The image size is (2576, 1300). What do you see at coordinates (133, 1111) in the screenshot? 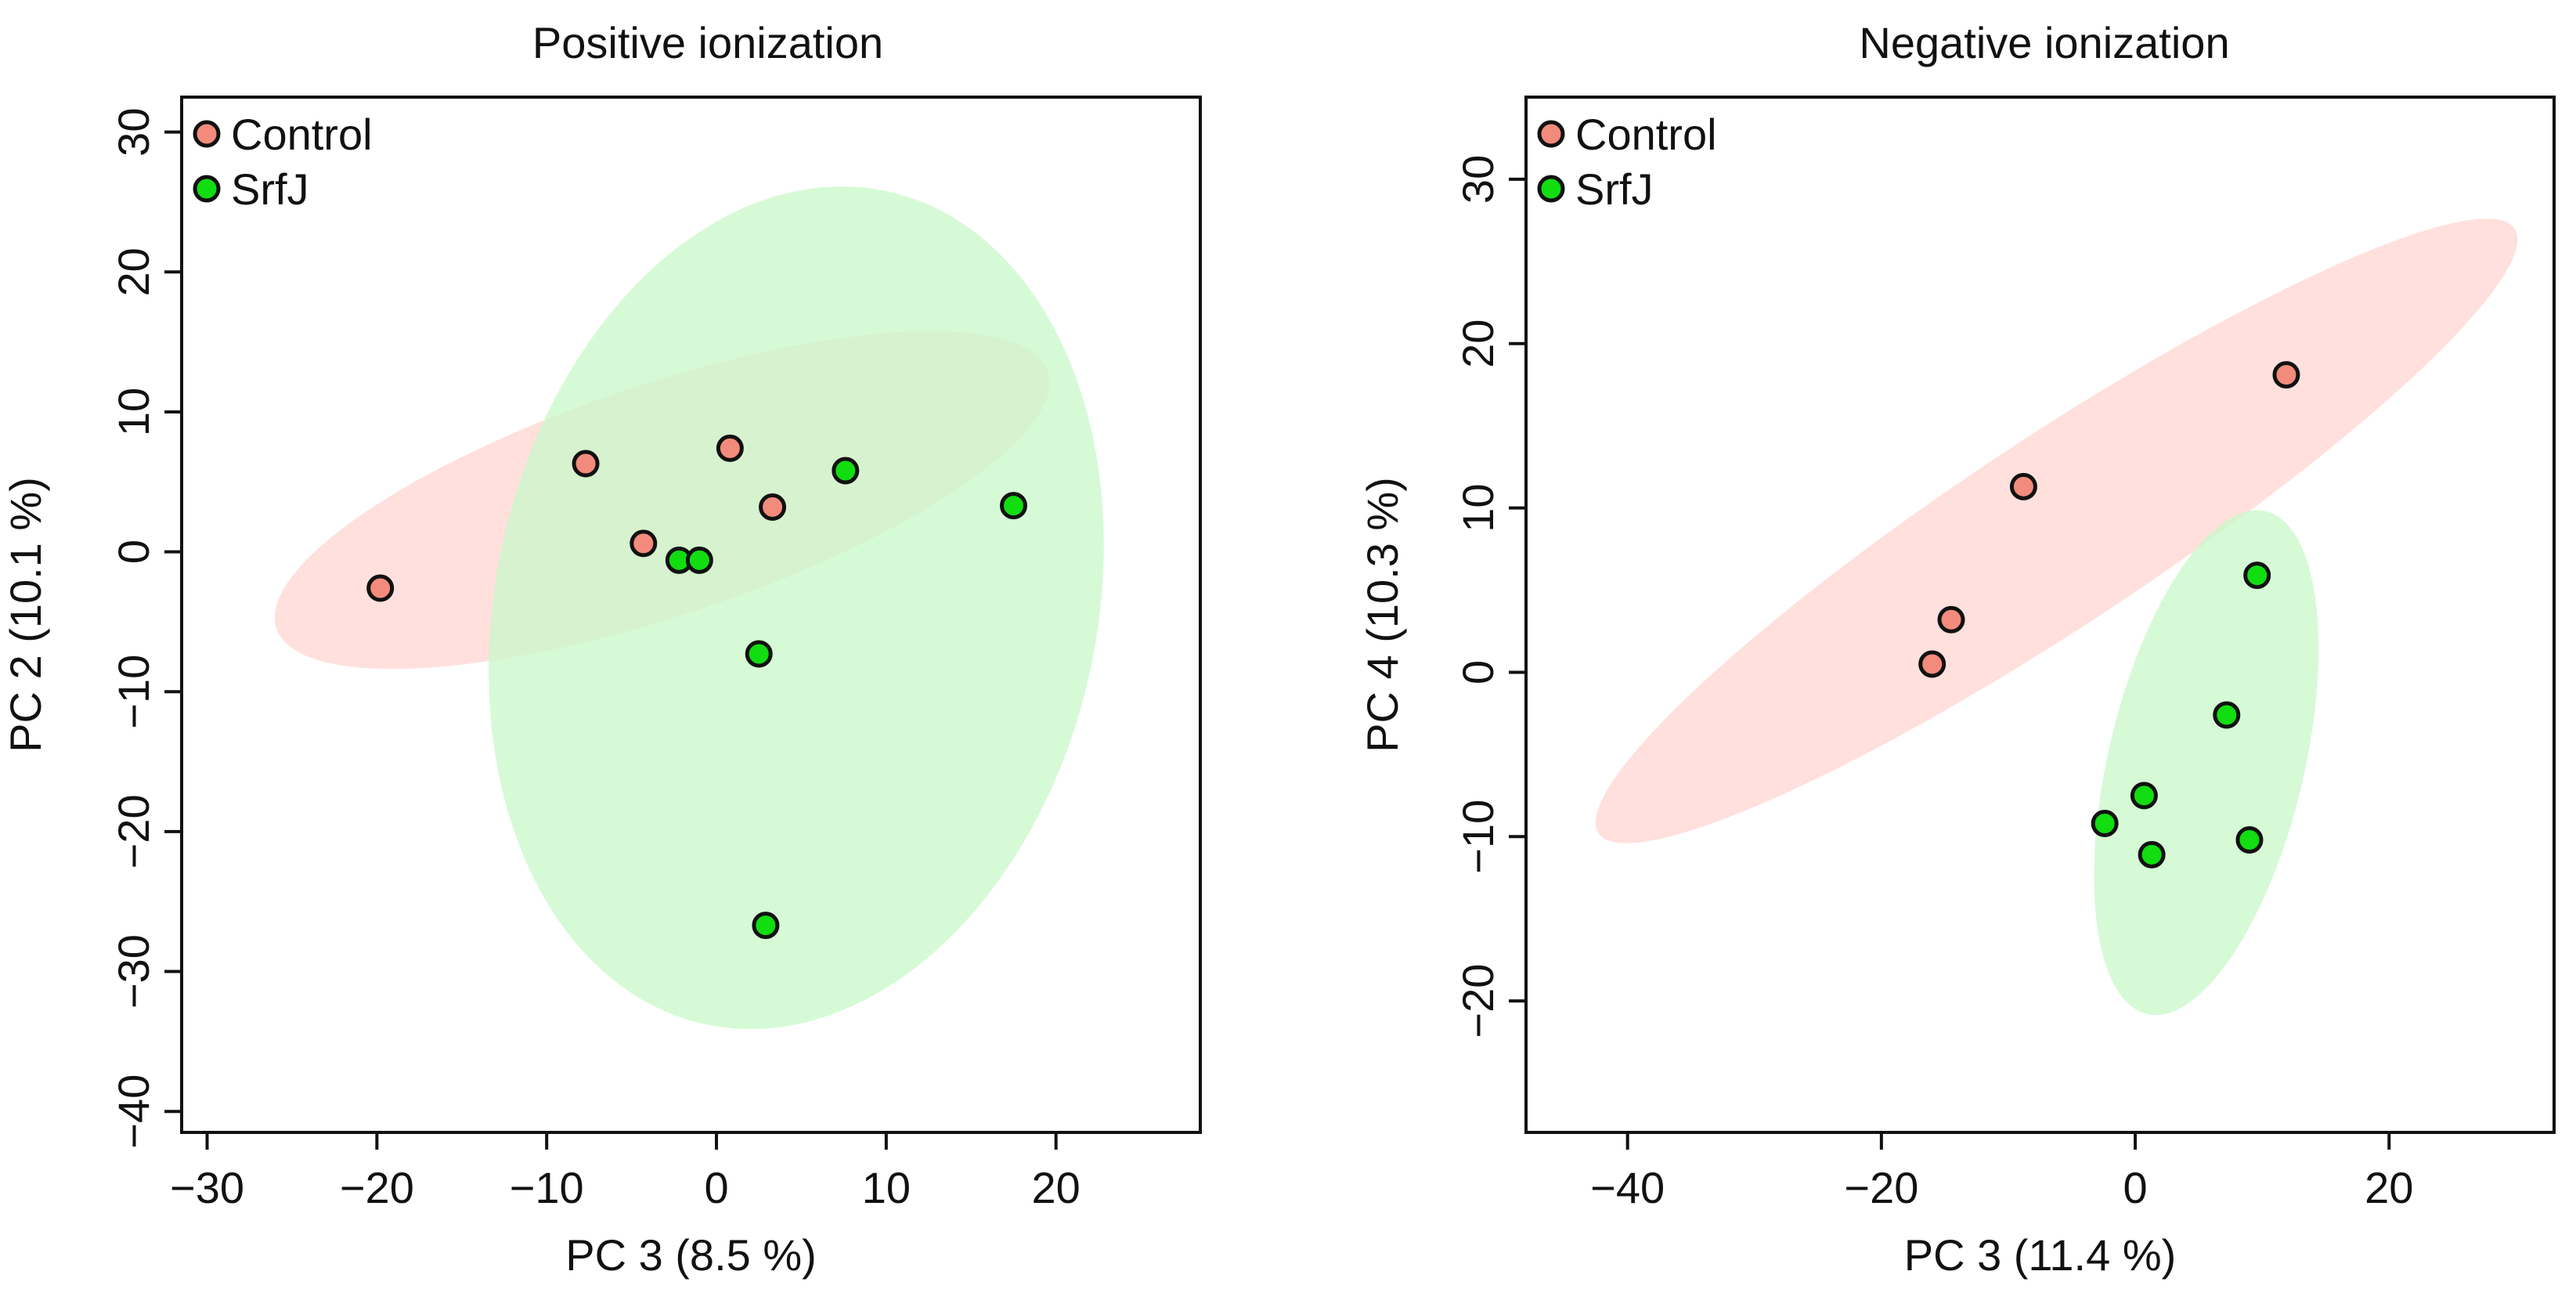
I see `y-tick-label: −40` at bounding box center [133, 1111].